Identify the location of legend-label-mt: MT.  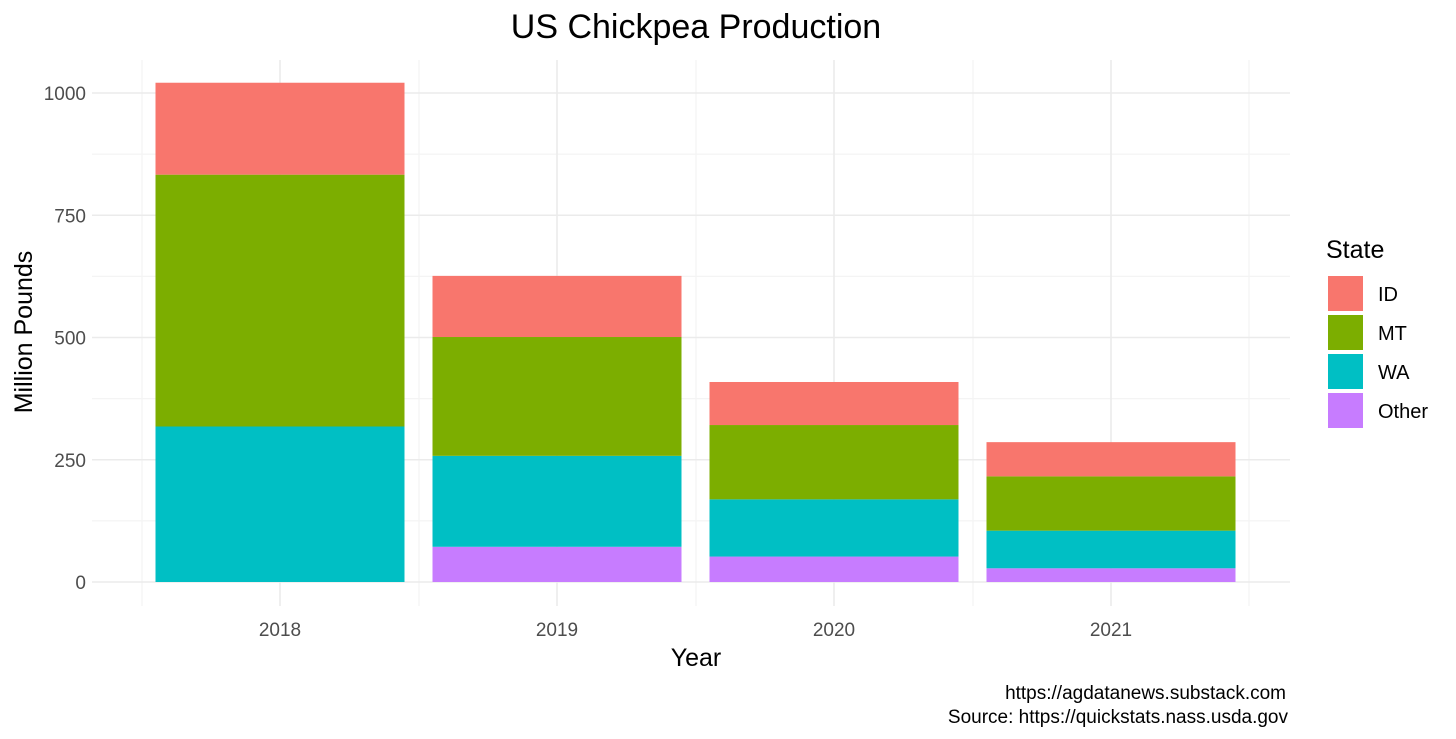
(1392, 334).